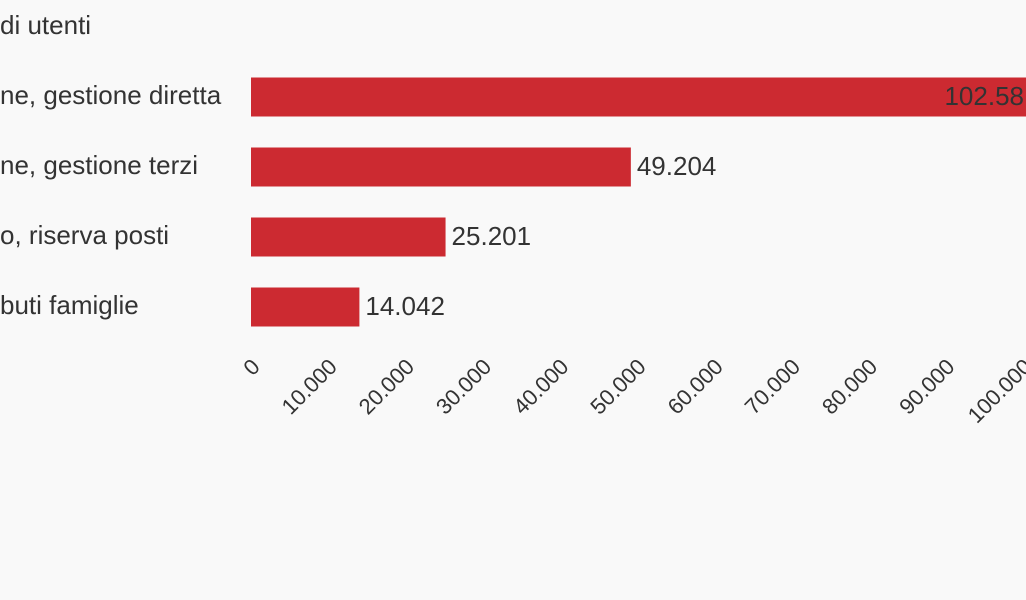 This screenshot has height=600, width=1026. I want to click on value-label: 14.042, so click(405, 306).